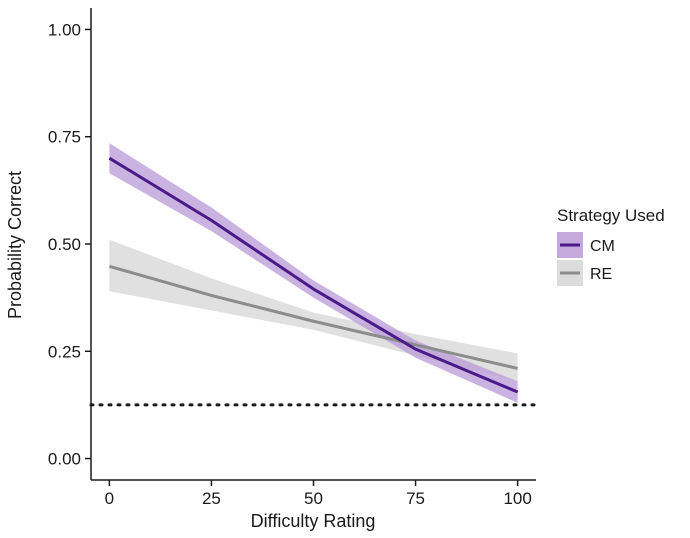 The image size is (690, 538). I want to click on series-line-re, so click(313, 317).